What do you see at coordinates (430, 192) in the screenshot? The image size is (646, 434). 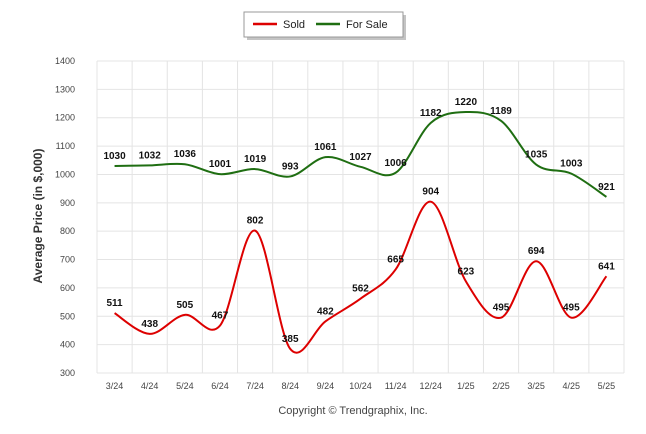 I see `data-label-sold: 904` at bounding box center [430, 192].